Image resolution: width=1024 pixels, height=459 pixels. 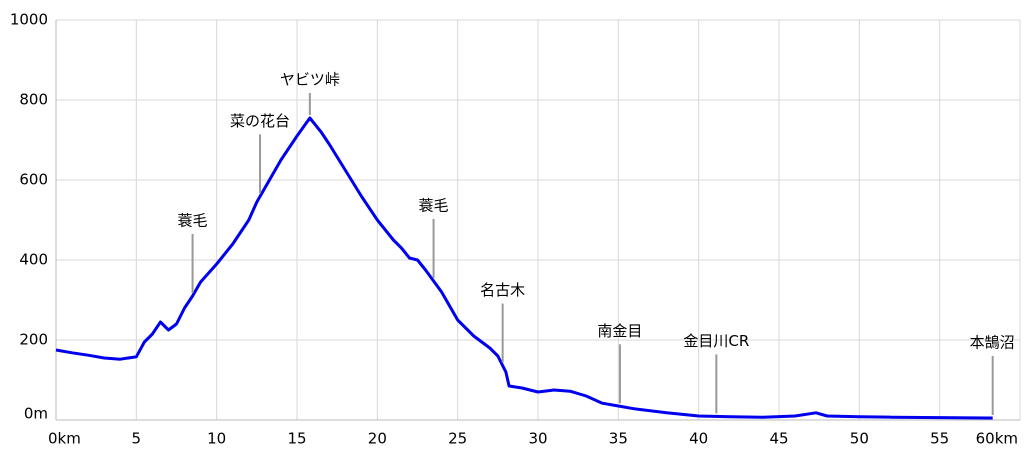 I want to click on x-tick-label: 40, so click(x=698, y=439).